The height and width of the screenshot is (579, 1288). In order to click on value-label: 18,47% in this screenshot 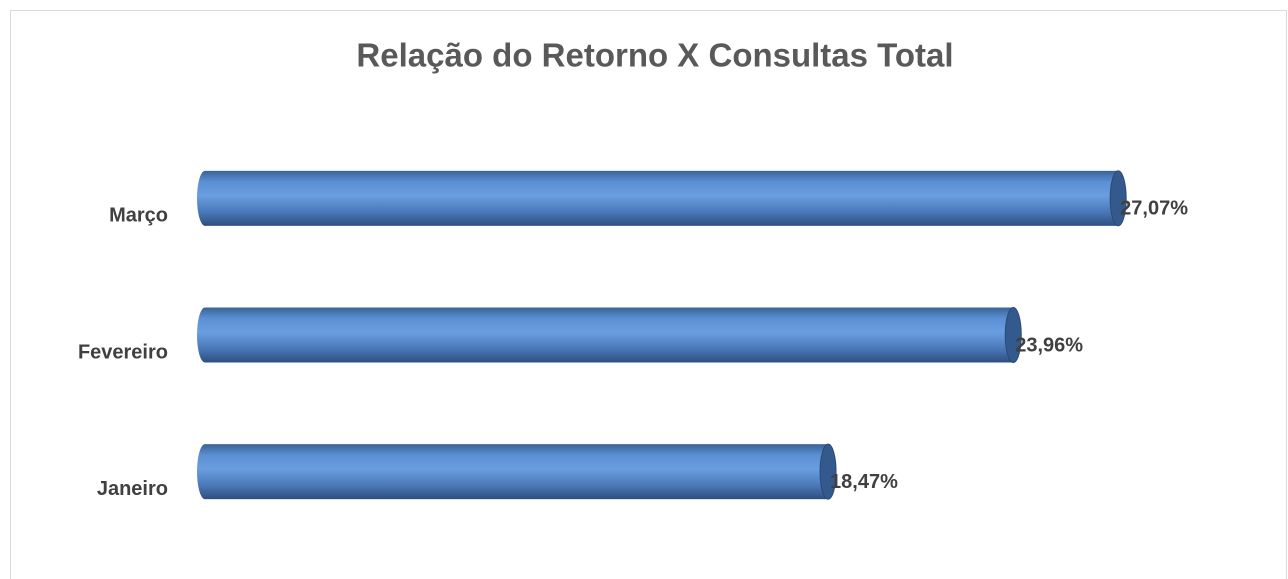, I will do `click(864, 482)`.